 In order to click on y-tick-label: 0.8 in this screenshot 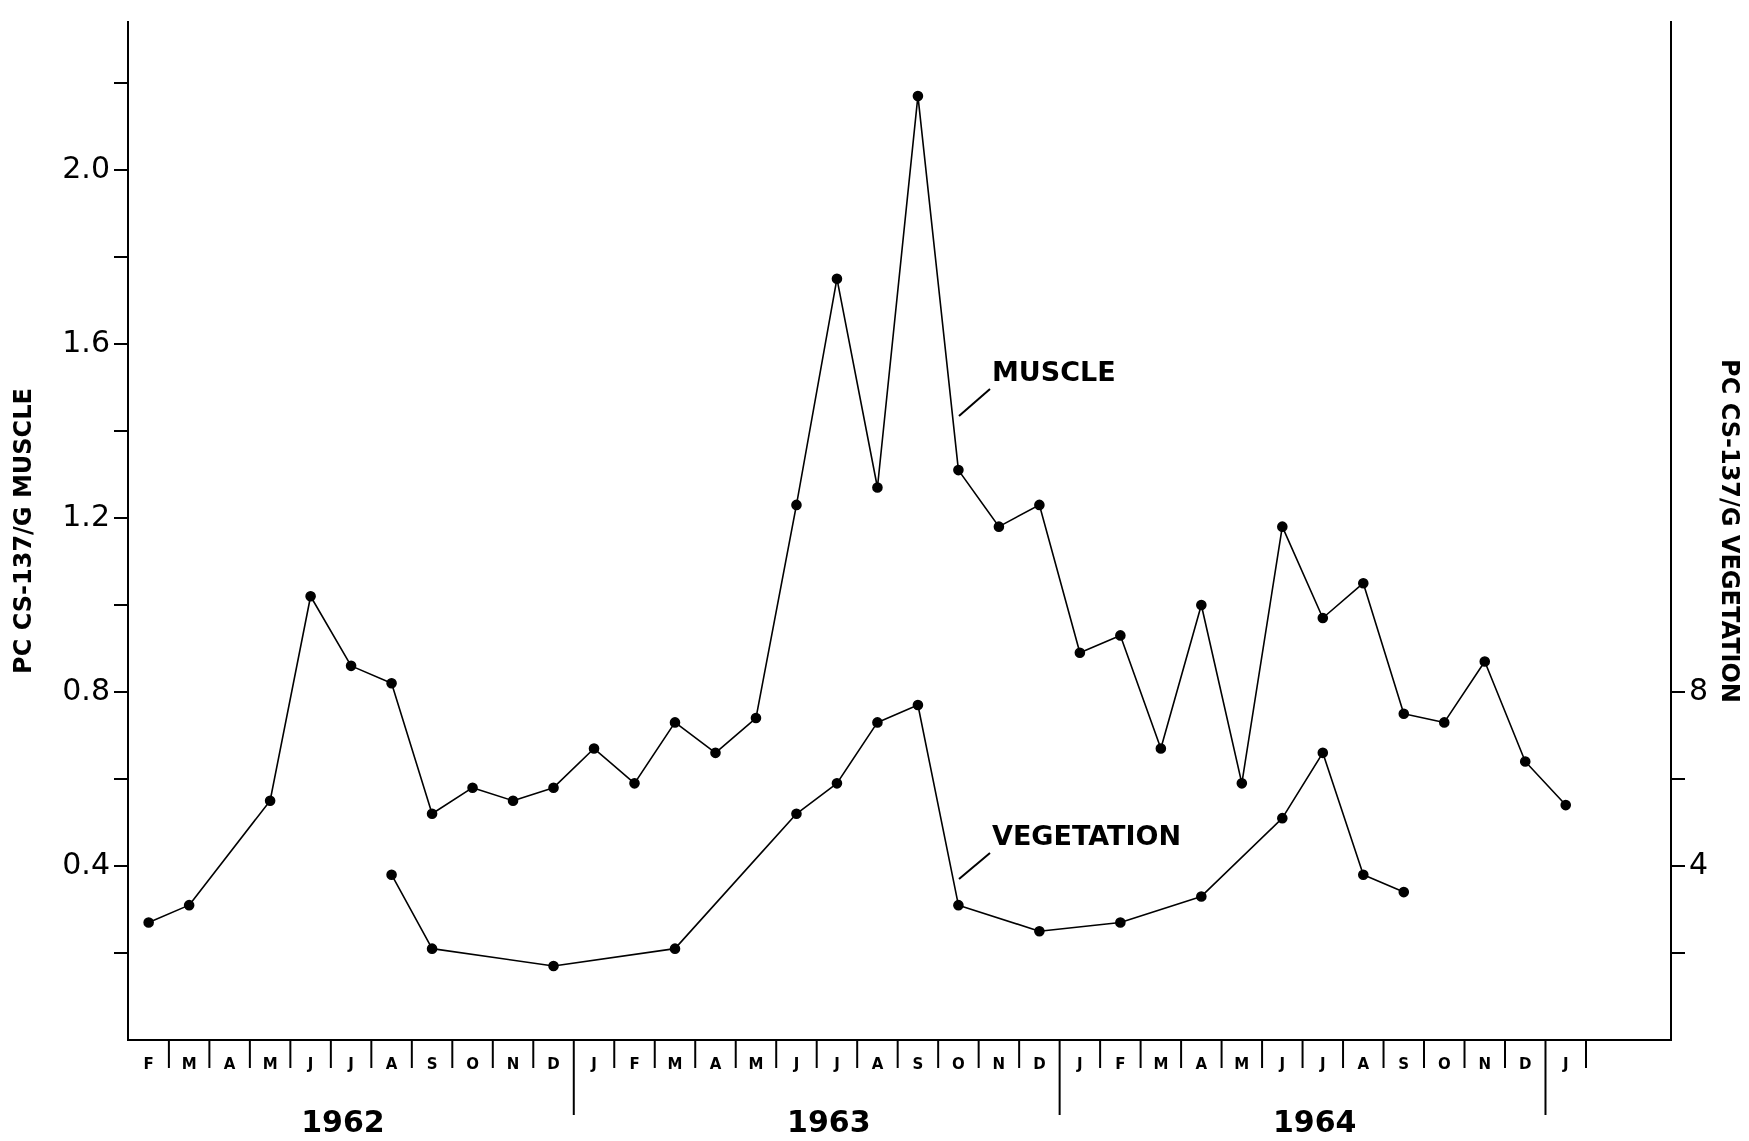, I will do `click(86, 689)`.